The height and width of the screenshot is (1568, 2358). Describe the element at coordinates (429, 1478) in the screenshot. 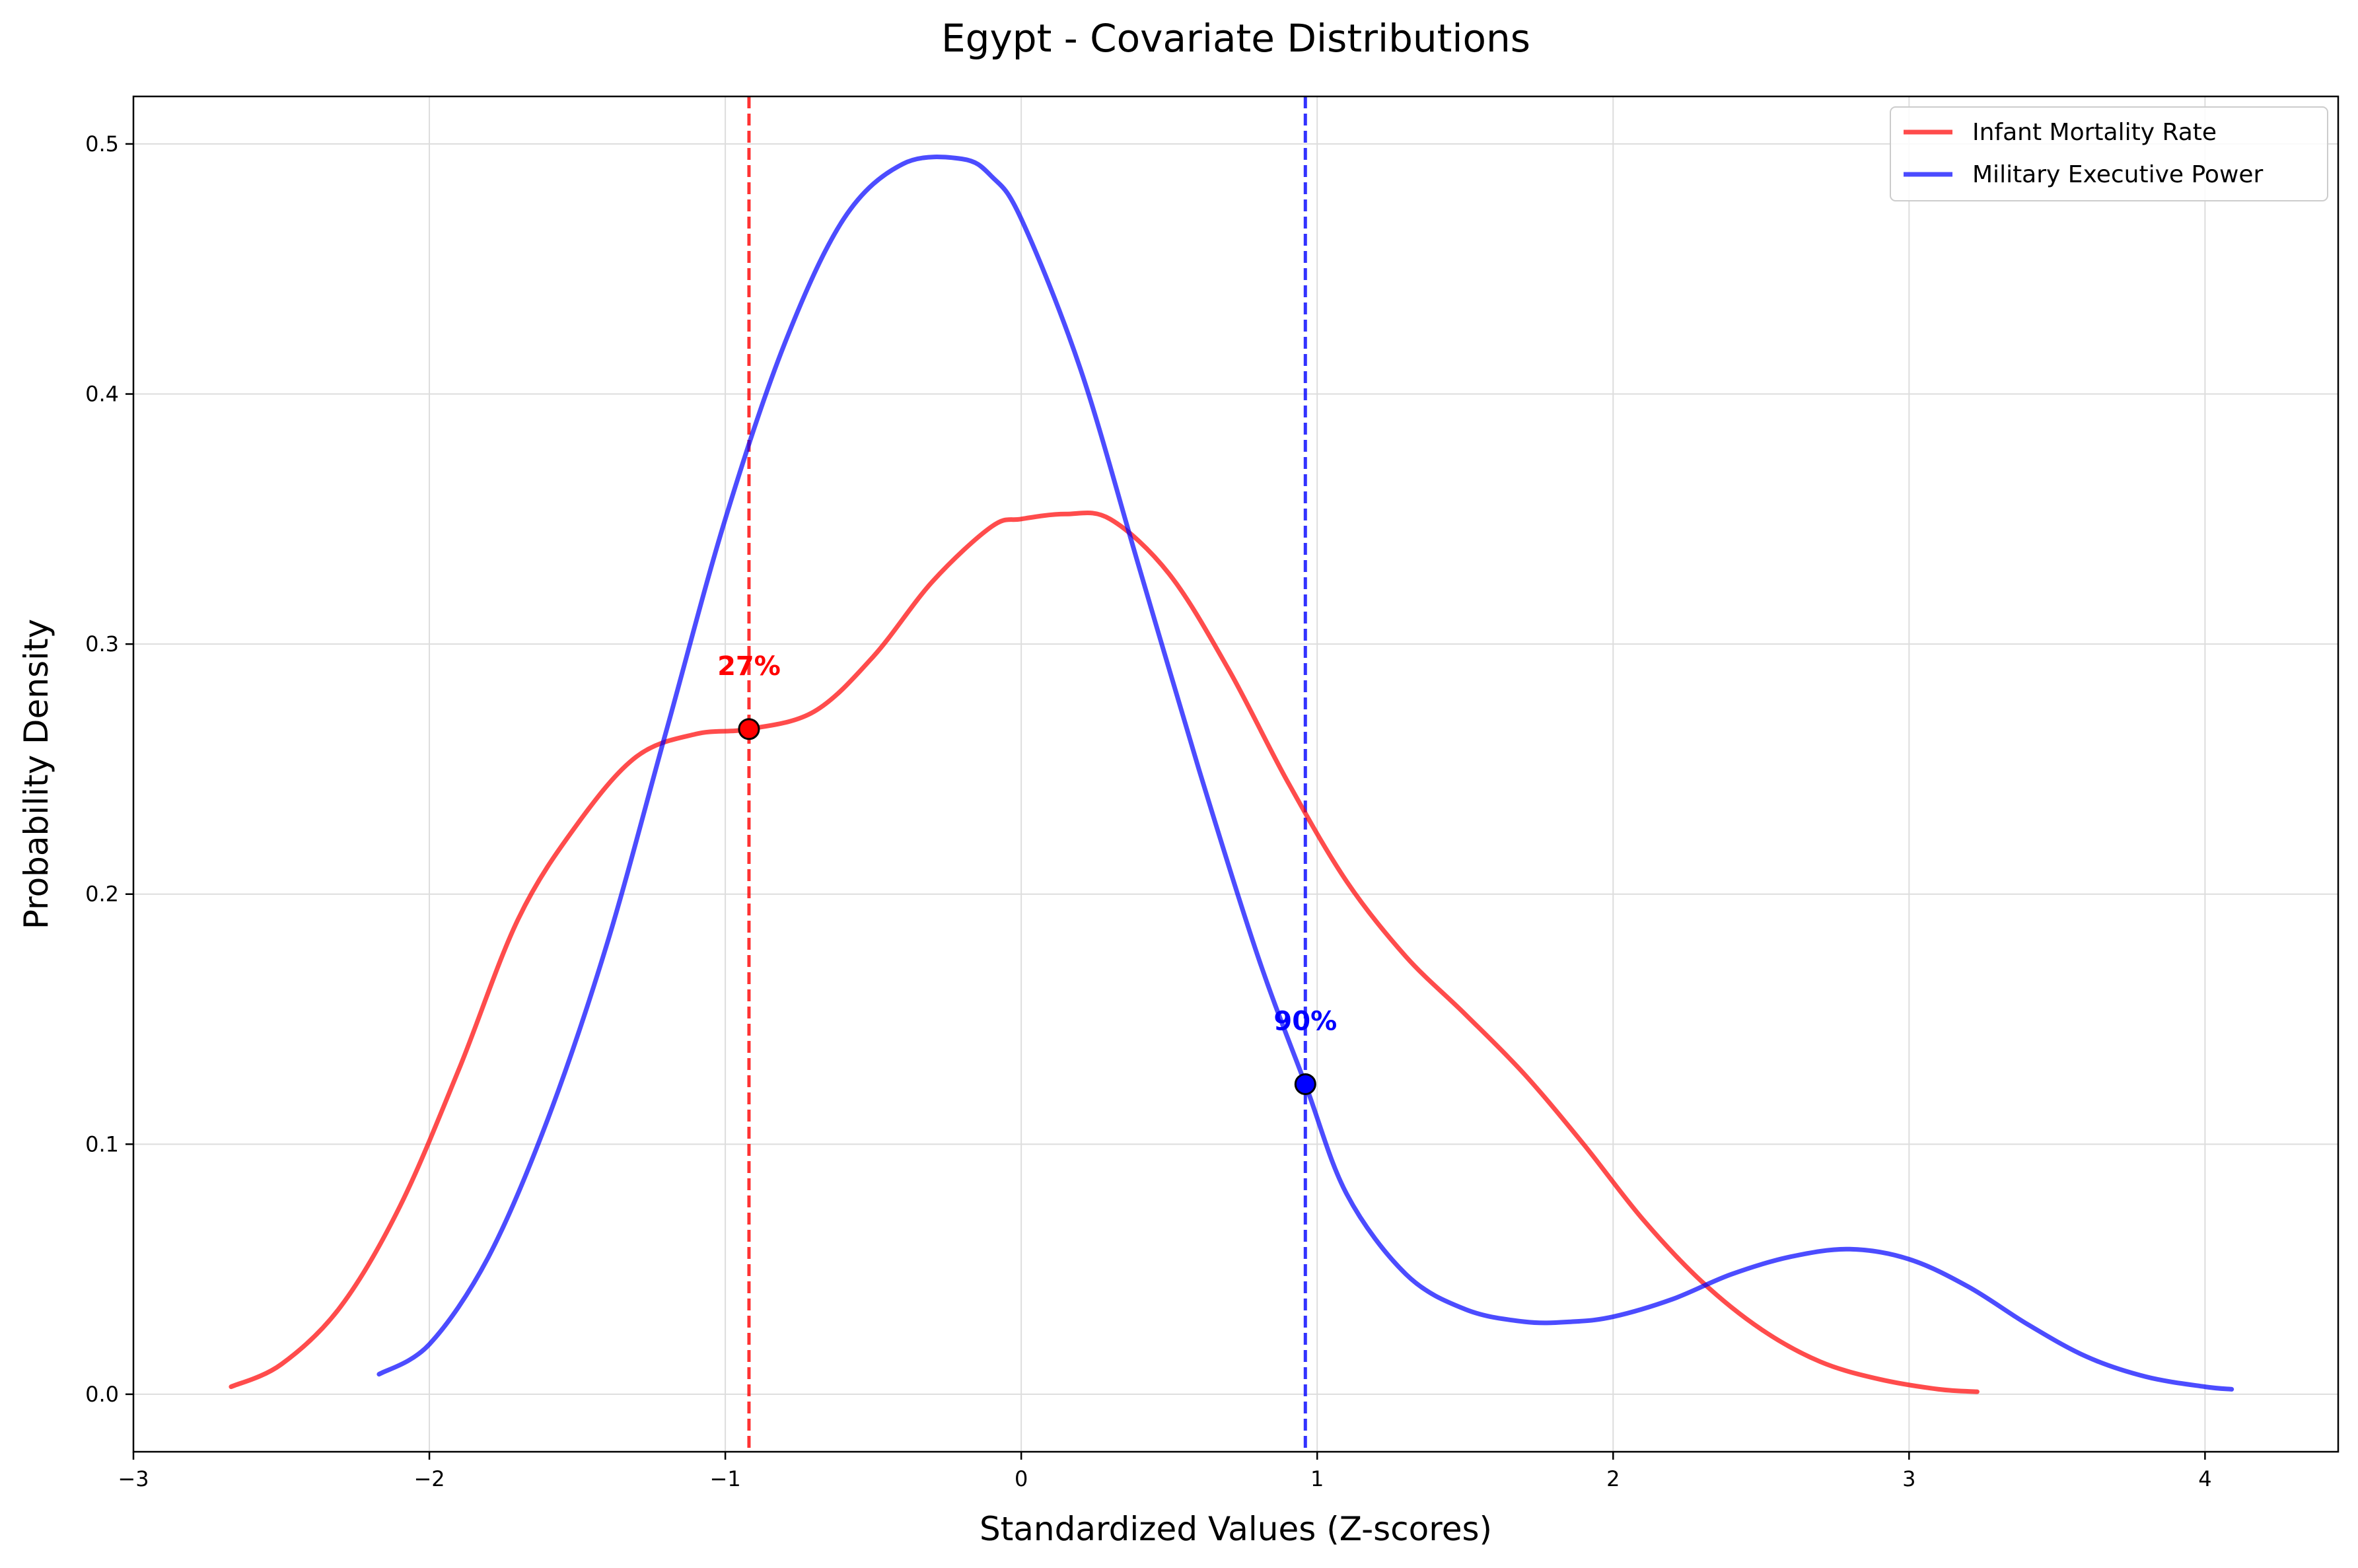

I see `x-tick-label: −2` at that location.